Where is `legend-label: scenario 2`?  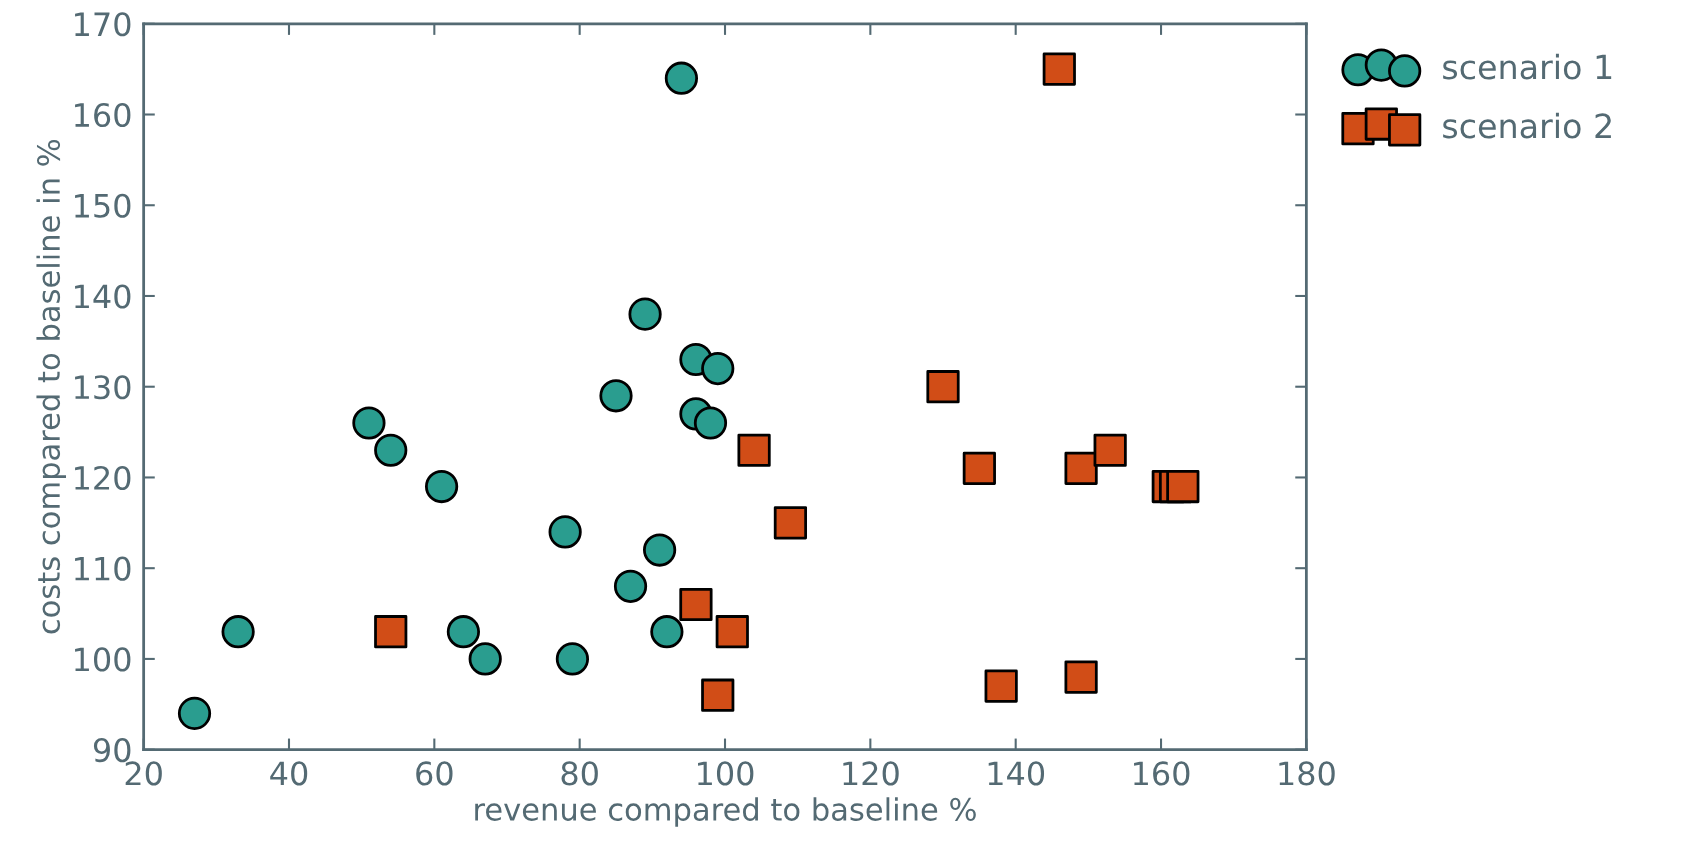 legend-label: scenario 2 is located at coordinates (1527, 125).